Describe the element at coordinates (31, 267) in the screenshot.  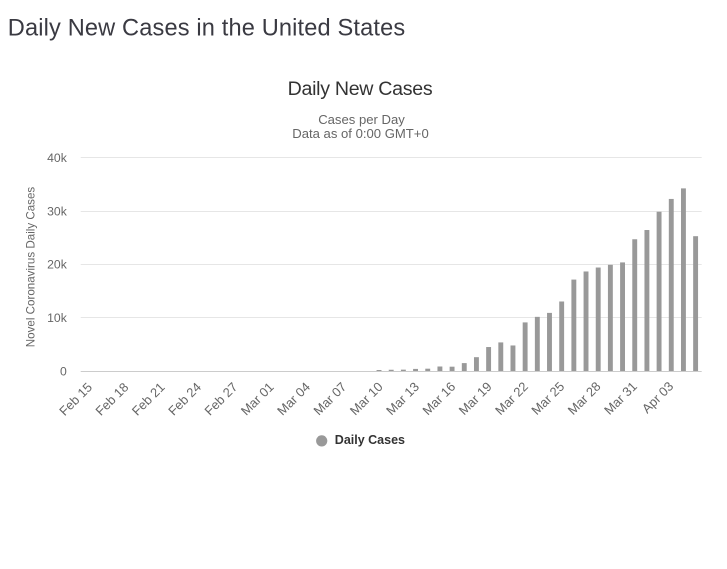
I see `svg-text: Novel Coronavirus Daily Cases` at that location.